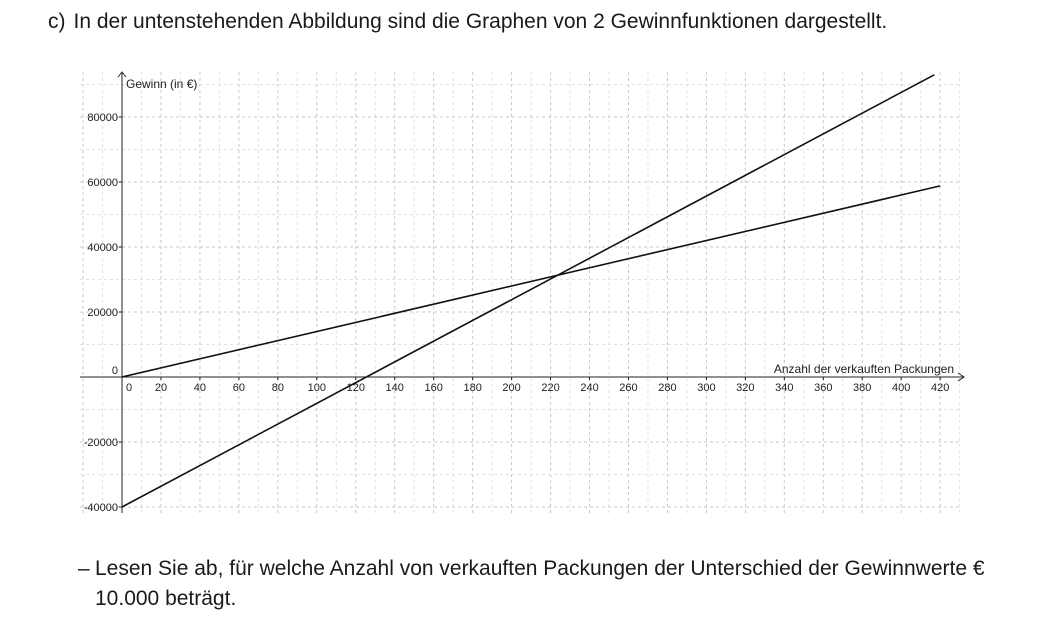 This screenshot has width=1040, height=629. Describe the element at coordinates (102, 183) in the screenshot. I see `y-tick-label: 60000` at that location.